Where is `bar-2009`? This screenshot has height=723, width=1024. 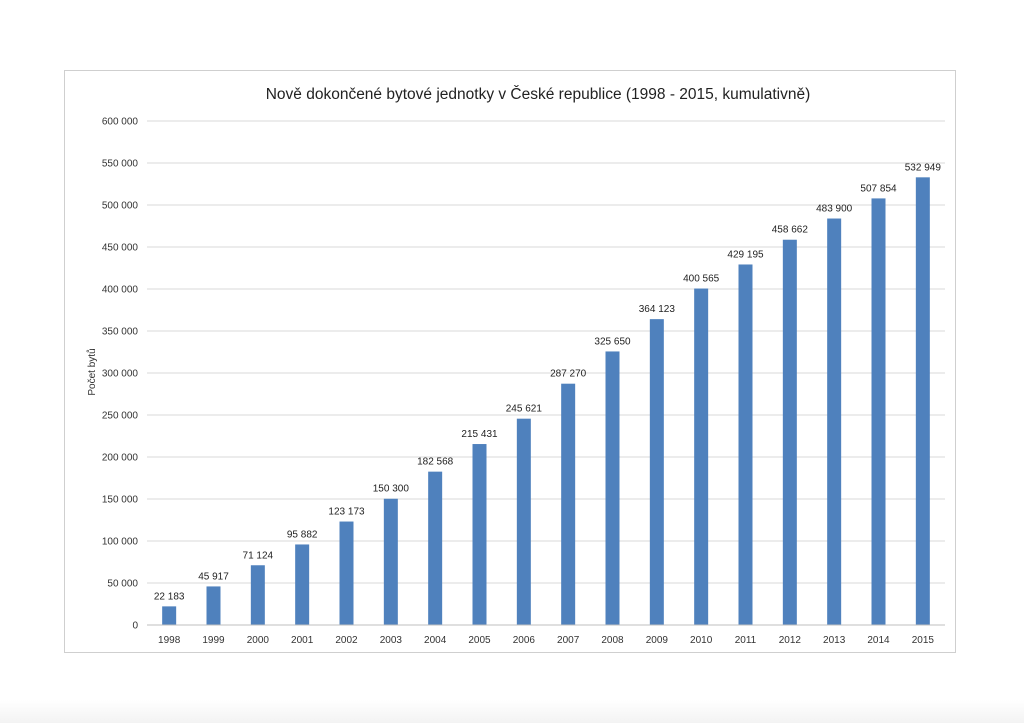
bar-2009 is located at coordinates (656, 472).